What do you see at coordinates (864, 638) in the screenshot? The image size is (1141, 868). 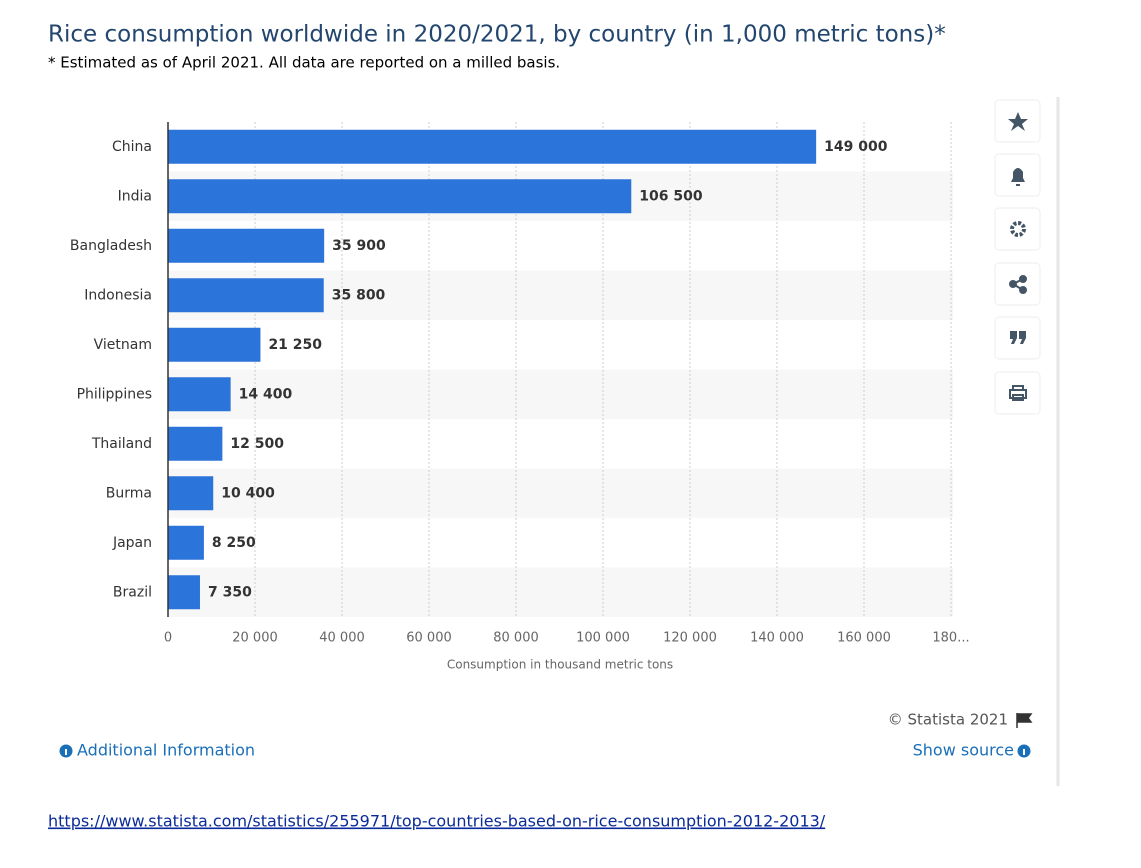 I see `x-tick-label: 160 000` at bounding box center [864, 638].